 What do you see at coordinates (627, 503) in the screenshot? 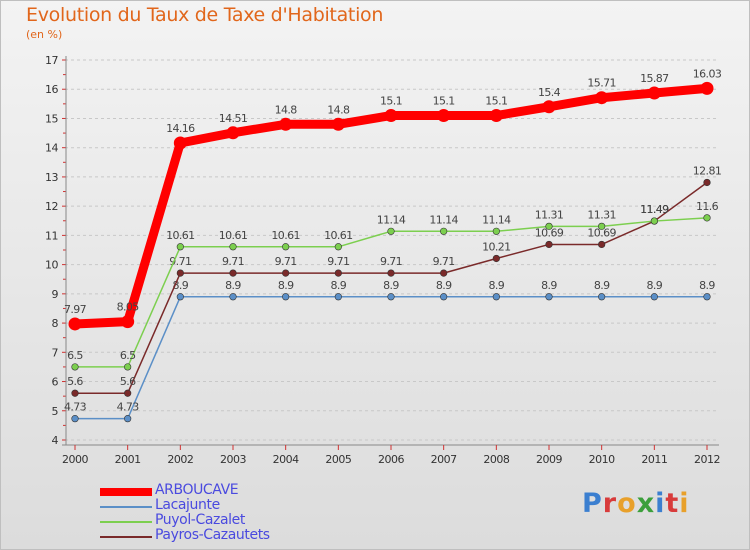
I see `logo-letter: o` at bounding box center [627, 503].